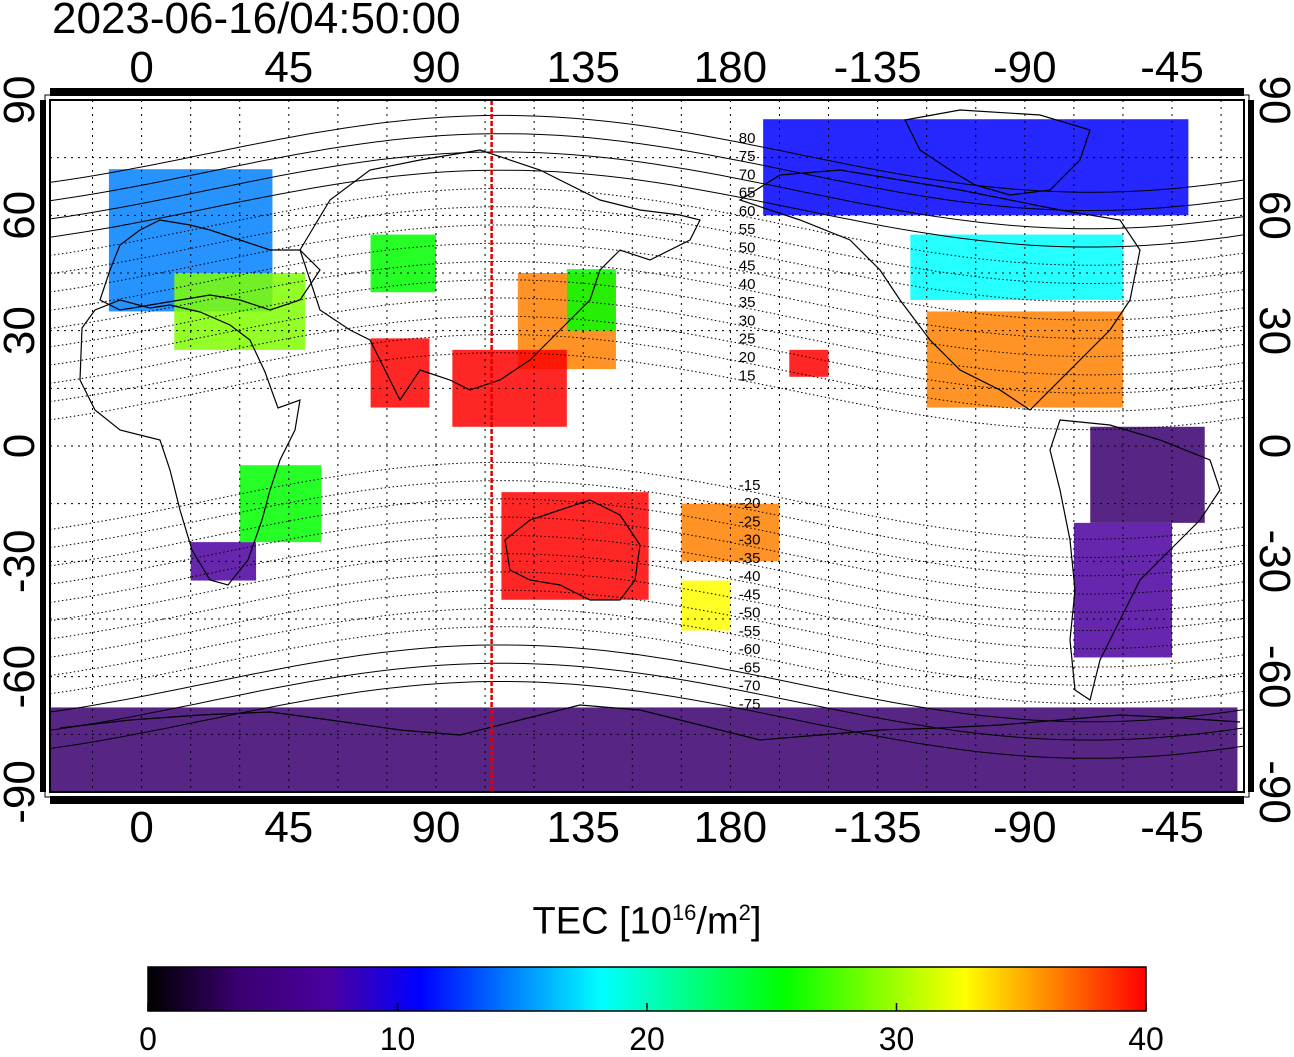 This screenshot has height=1057, width=1294. What do you see at coordinates (602, 921) in the screenshot?
I see `colorbar-title-prefix: TEC [10` at bounding box center [602, 921].